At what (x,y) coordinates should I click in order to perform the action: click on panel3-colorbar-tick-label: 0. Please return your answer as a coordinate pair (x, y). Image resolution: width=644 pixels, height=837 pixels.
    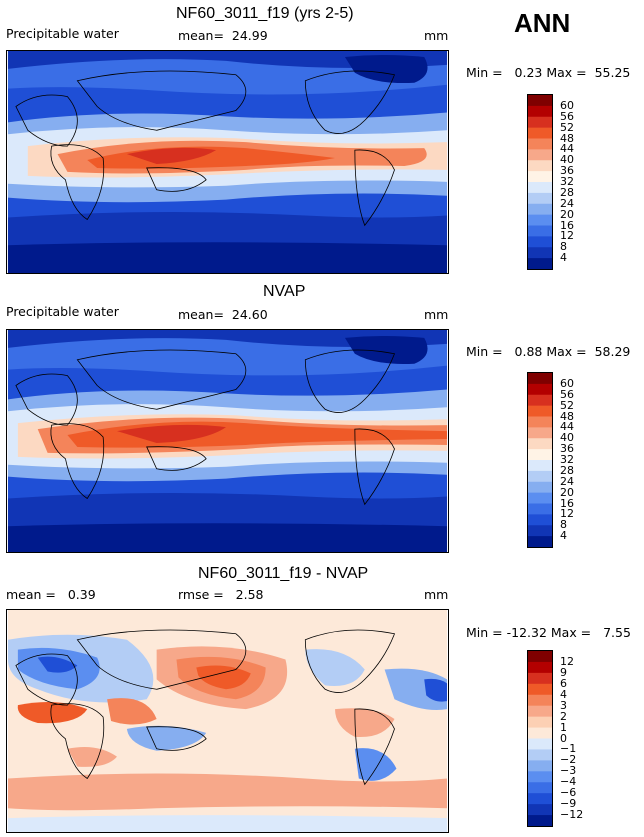
    Looking at the image, I should click on (563, 738).